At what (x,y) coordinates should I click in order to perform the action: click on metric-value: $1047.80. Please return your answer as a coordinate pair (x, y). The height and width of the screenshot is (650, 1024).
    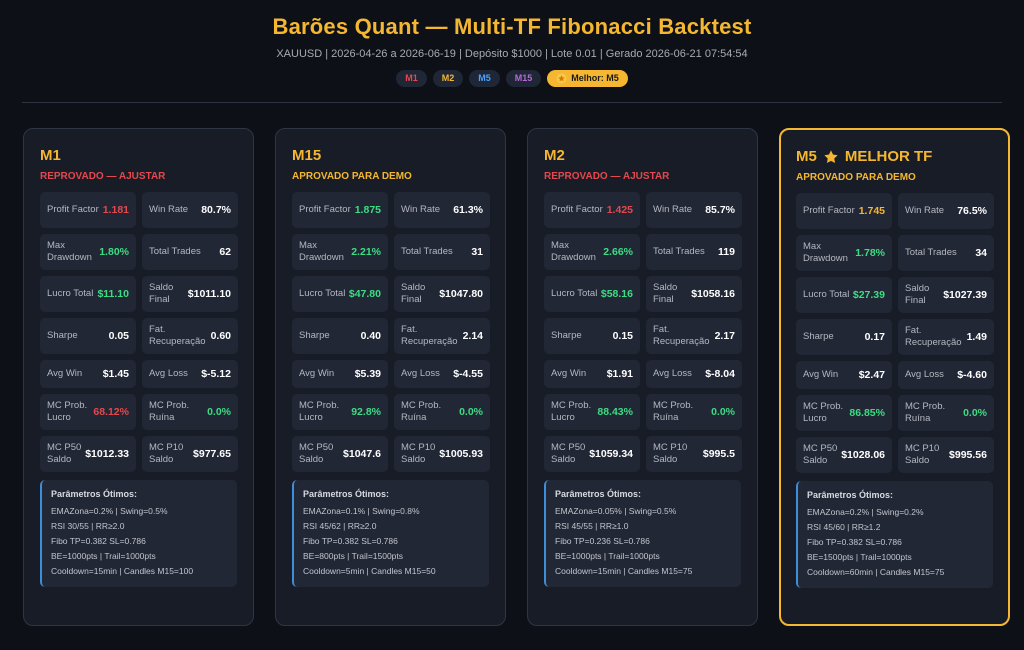
    Looking at the image, I should click on (461, 294).